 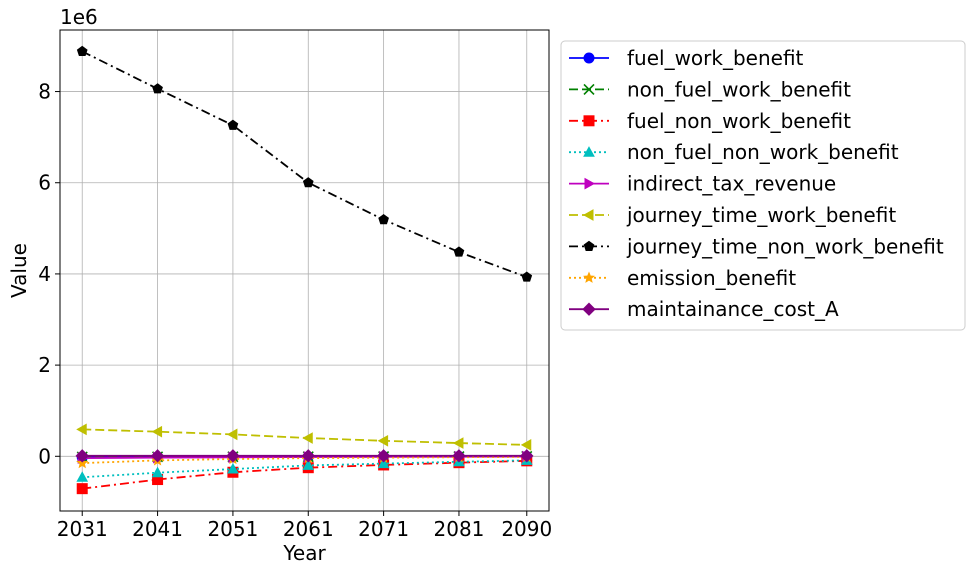 I want to click on y-axis-label: Value, so click(x=19, y=270).